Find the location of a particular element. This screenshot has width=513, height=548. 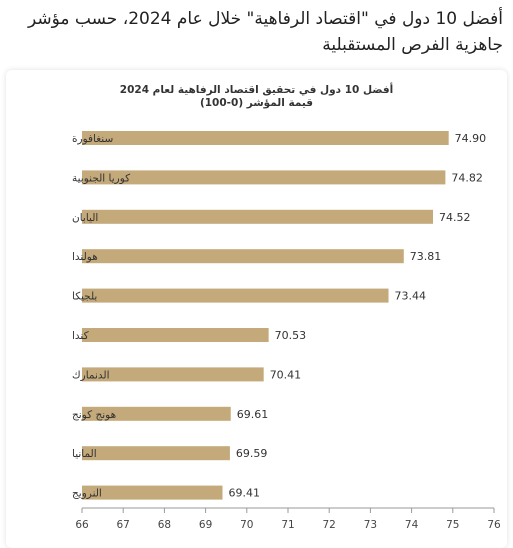

category-label: بلجيكا is located at coordinates (84, 297).